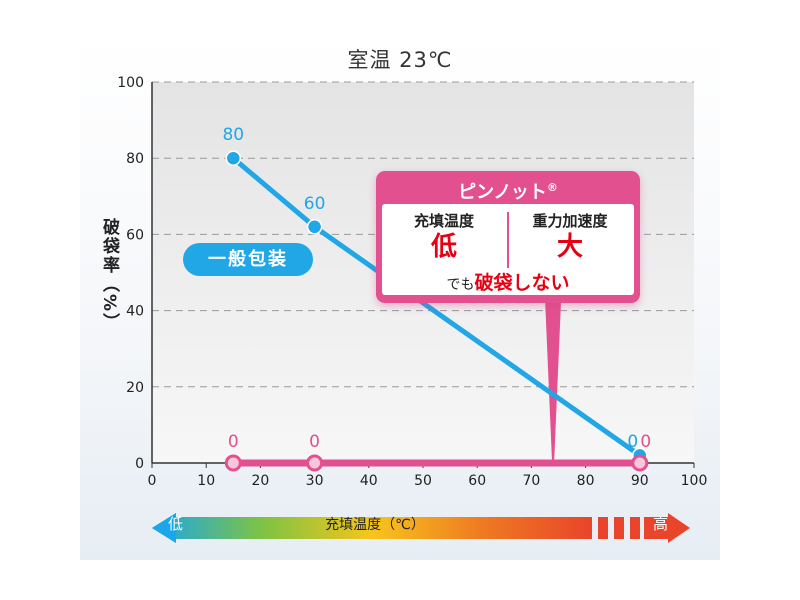  What do you see at coordinates (135, 312) in the screenshot?
I see `y-tick-label-40: 40` at bounding box center [135, 312].